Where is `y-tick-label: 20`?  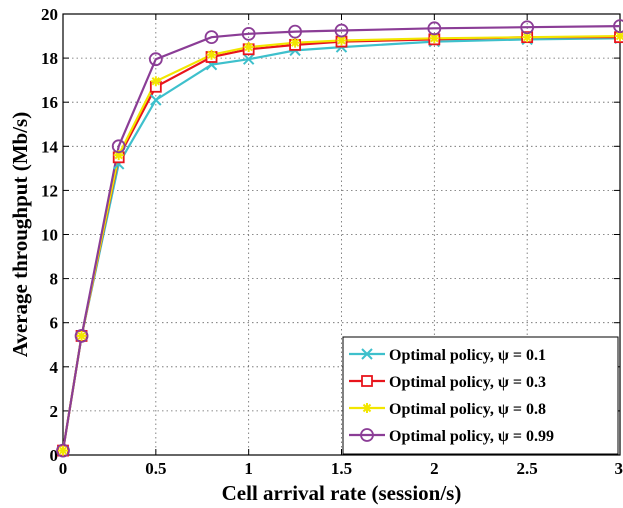 y-tick-label: 20 is located at coordinates (49, 14).